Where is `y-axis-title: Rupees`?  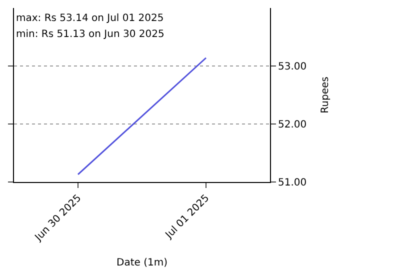 y-axis-title: Rupees is located at coordinates (326, 95).